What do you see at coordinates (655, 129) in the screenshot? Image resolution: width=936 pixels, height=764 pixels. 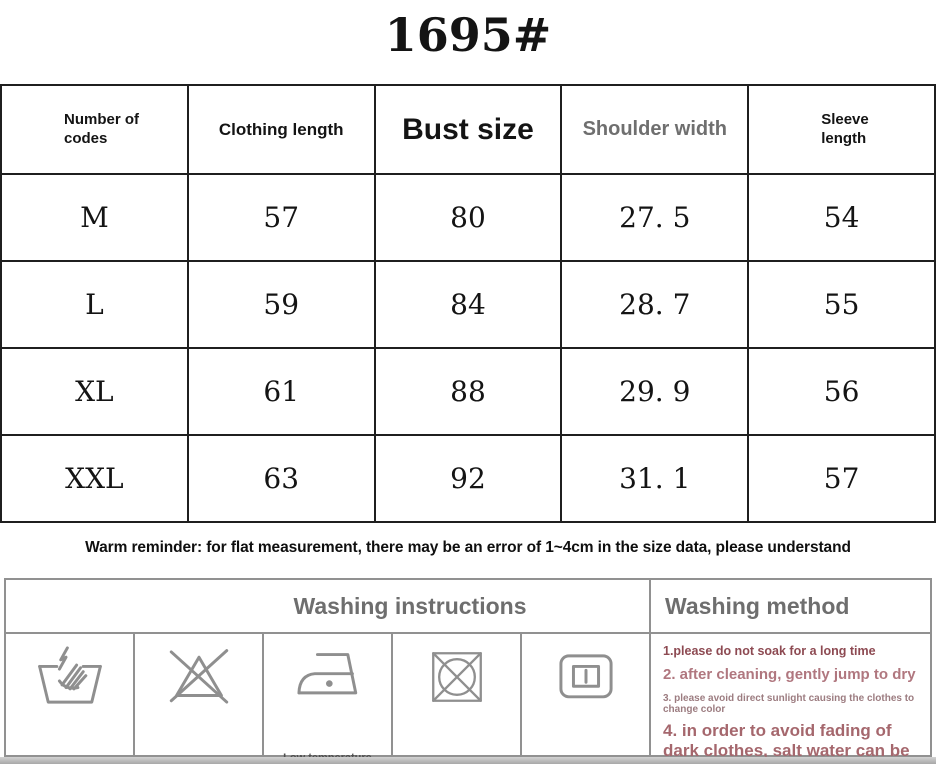 I see `col-header-shoulder-width: Shoulder width` at bounding box center [655, 129].